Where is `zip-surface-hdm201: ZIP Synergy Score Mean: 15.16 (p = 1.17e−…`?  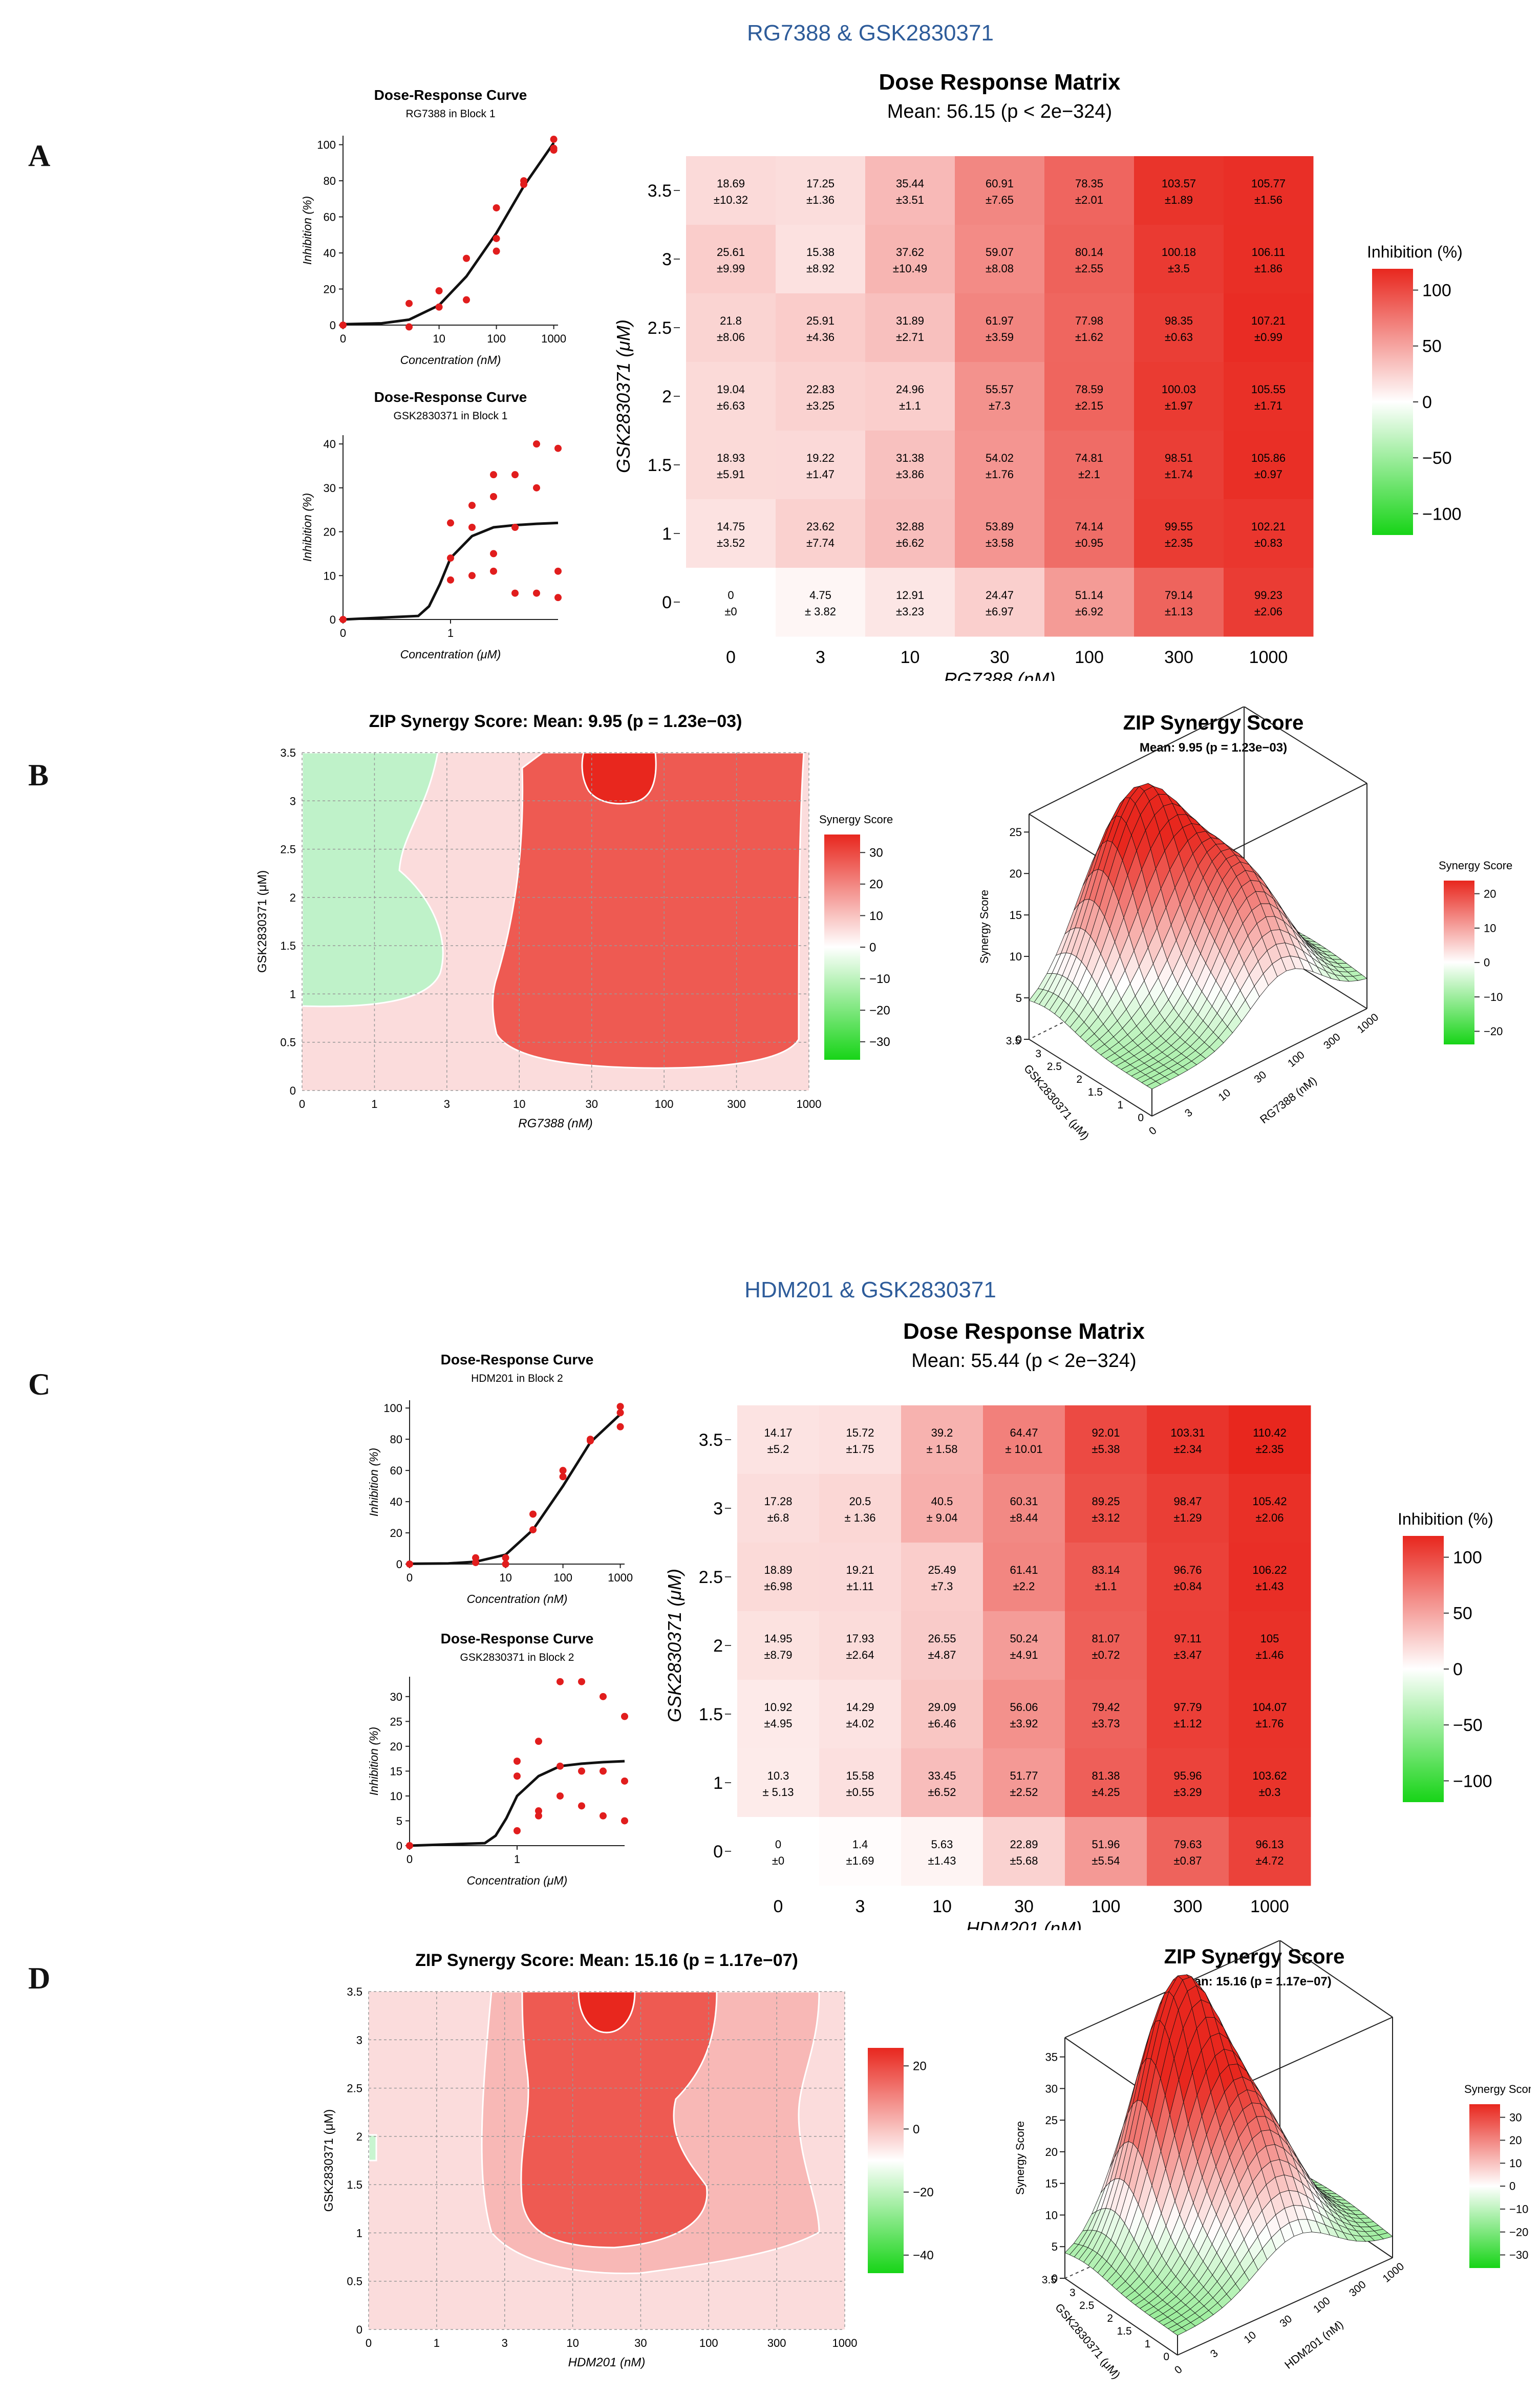 zip-surface-hdm201: ZIP Synergy Score Mean: 15.16 (p = 1.17e−… is located at coordinates (1272, 2160).